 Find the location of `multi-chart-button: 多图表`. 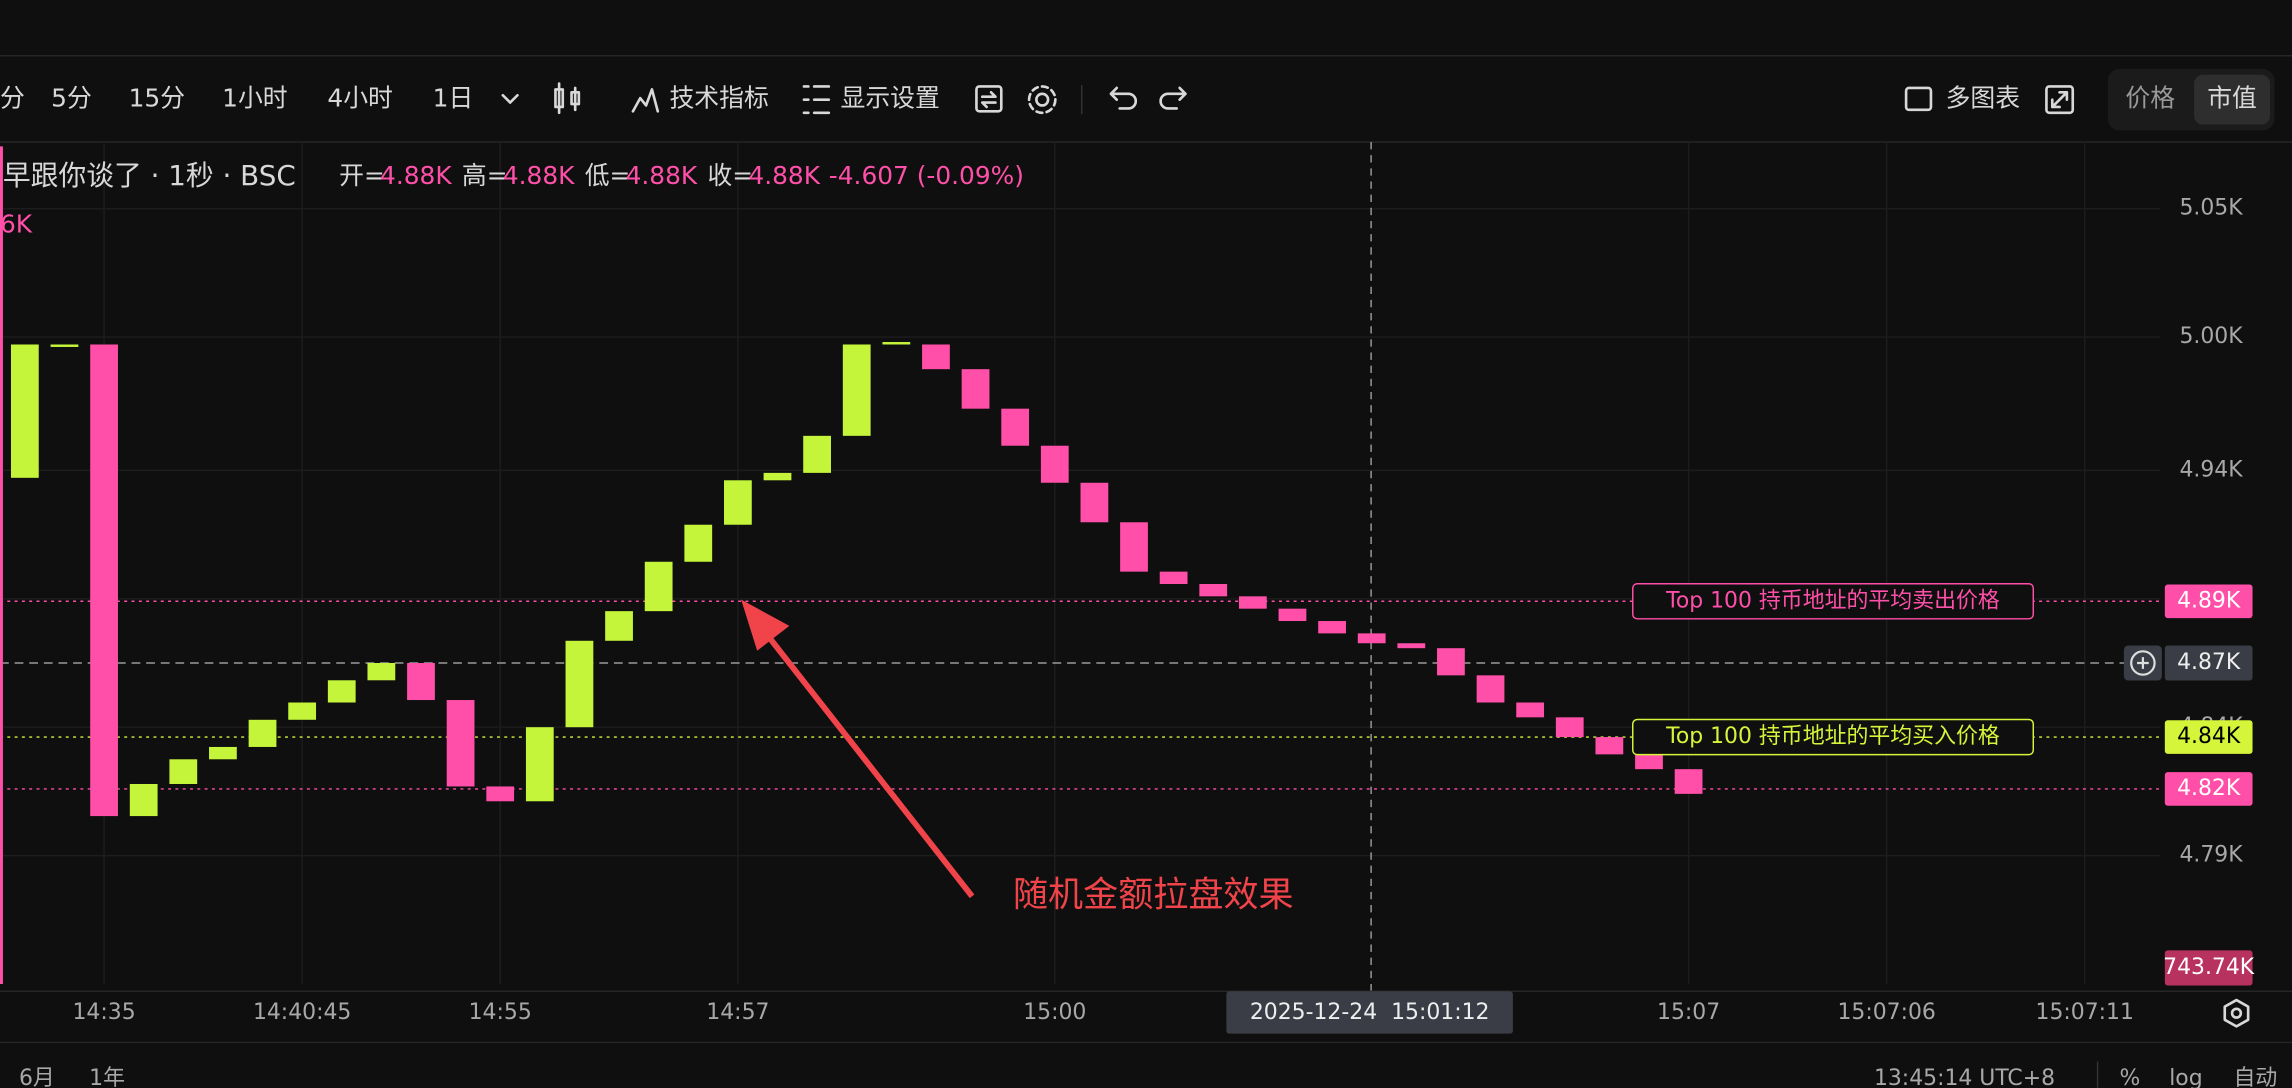

multi-chart-button: 多图表 is located at coordinates (1983, 98).